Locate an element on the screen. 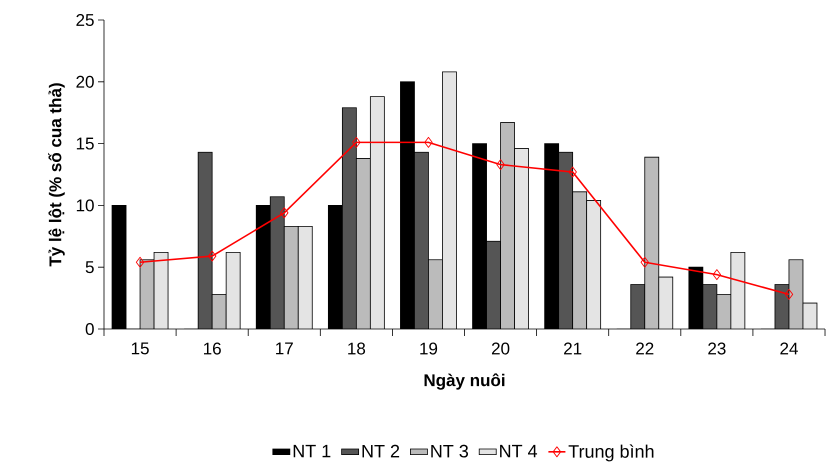 The image size is (838, 468). y-tick-label: 15 is located at coordinates (85, 144).